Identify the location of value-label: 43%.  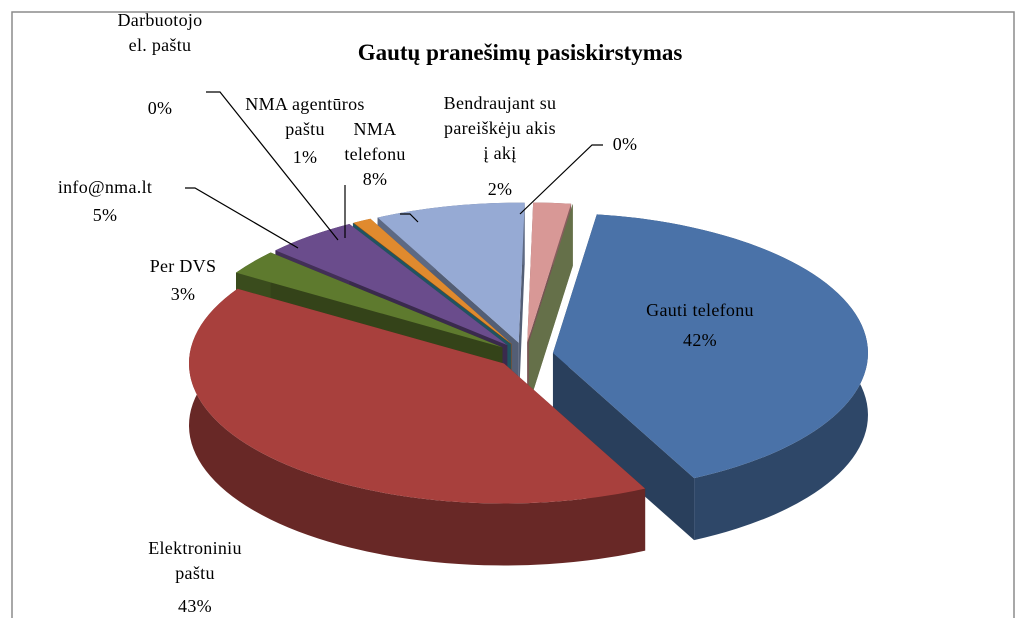
(195, 606).